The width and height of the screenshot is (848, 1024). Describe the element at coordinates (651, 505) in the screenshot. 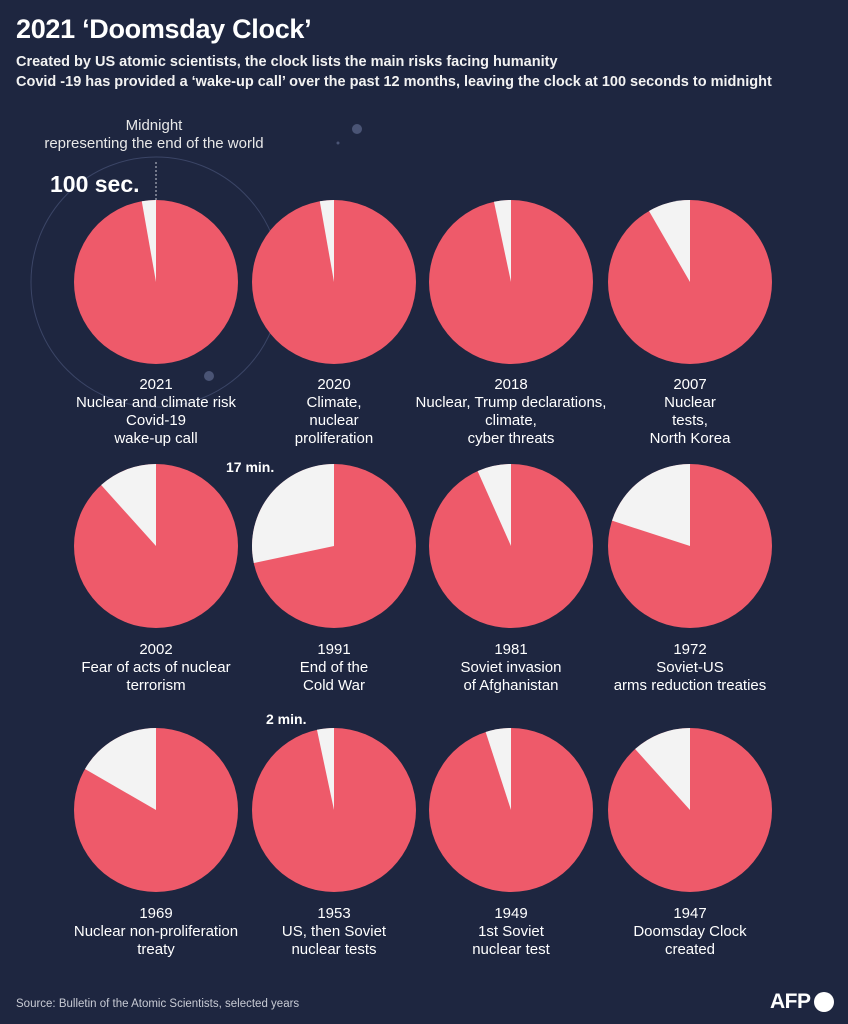

I see `time-to-midnight-slice-1972` at that location.